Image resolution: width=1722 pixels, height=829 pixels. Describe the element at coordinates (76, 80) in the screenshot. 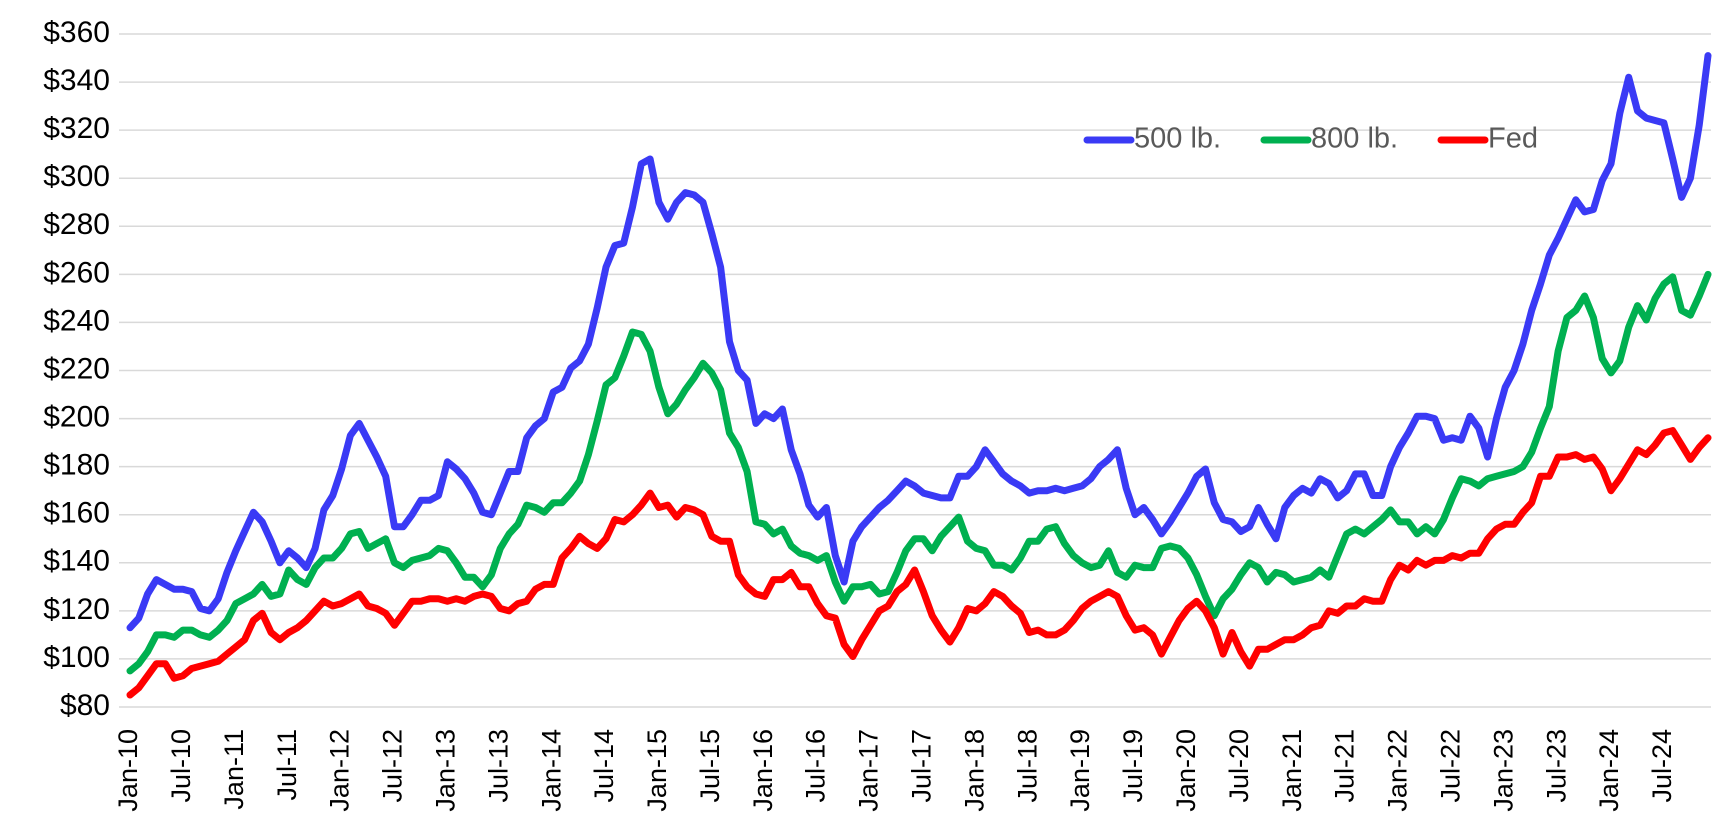

I see `y-tick-label: $340` at that location.